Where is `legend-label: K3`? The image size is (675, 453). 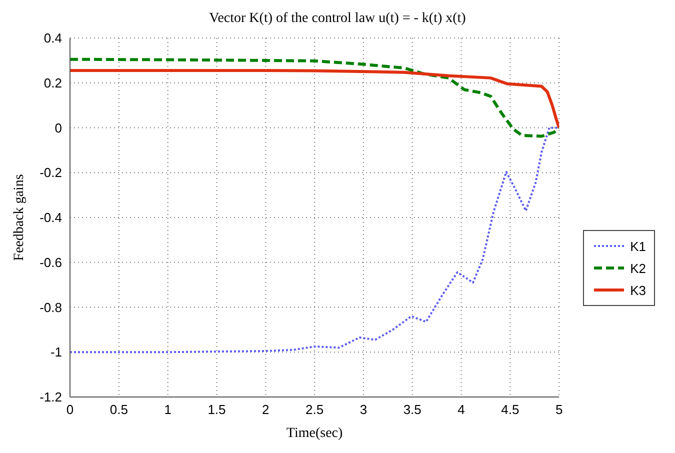 legend-label: K3 is located at coordinates (638, 290).